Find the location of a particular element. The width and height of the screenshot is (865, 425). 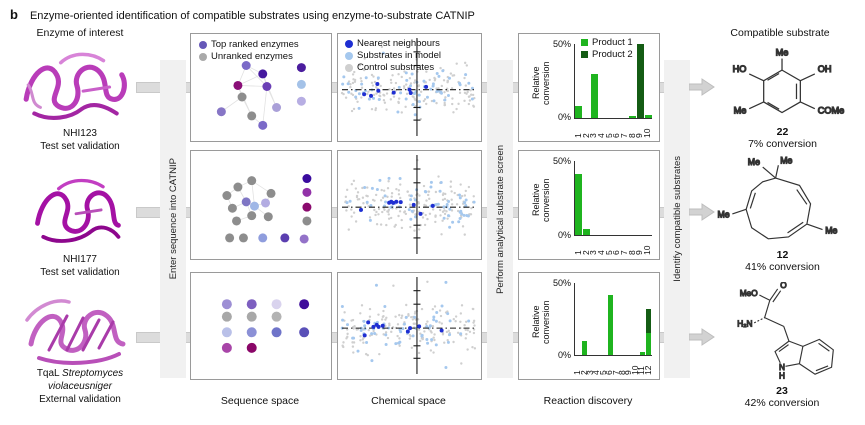

enzyme-caption: NHI123 Test set validation is located at coordinates (80, 140).